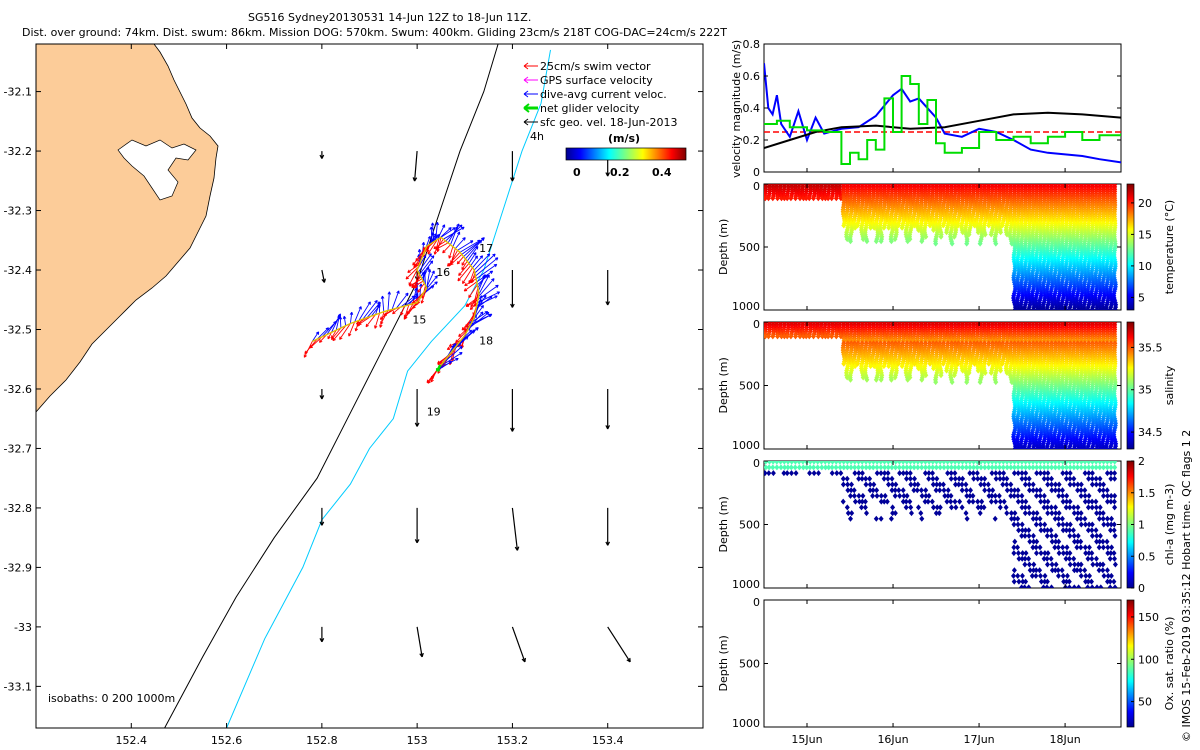 The width and height of the screenshot is (1200, 750). What do you see at coordinates (486, 248) in the screenshot?
I see `day-label: 17` at bounding box center [486, 248].